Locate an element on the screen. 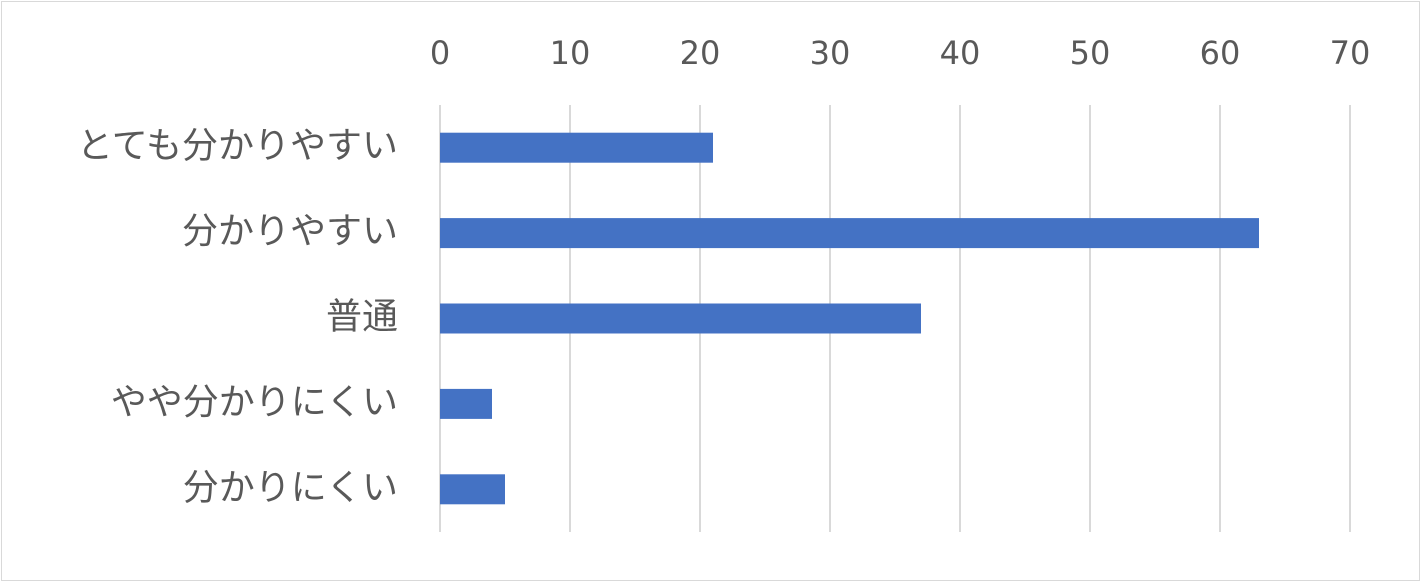 This screenshot has width=1423, height=584. x-tick-label: 30 is located at coordinates (830, 53).